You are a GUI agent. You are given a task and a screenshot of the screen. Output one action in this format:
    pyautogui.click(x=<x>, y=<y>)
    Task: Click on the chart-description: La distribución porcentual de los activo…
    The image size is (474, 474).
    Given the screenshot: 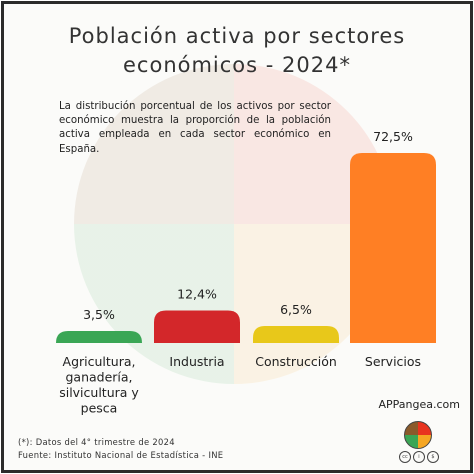 What is the action you would take?
    pyautogui.click(x=195, y=128)
    